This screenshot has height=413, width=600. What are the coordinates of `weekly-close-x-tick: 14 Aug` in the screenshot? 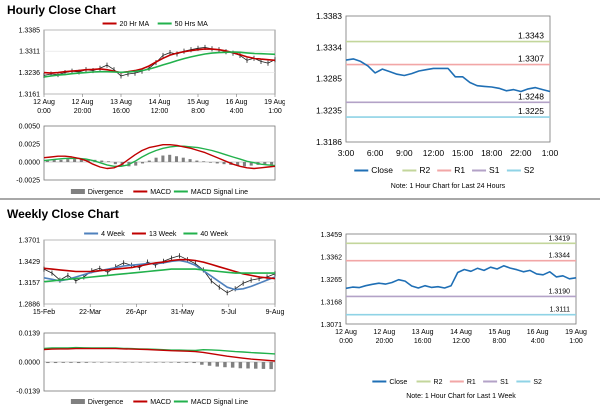 It's located at (461, 332).